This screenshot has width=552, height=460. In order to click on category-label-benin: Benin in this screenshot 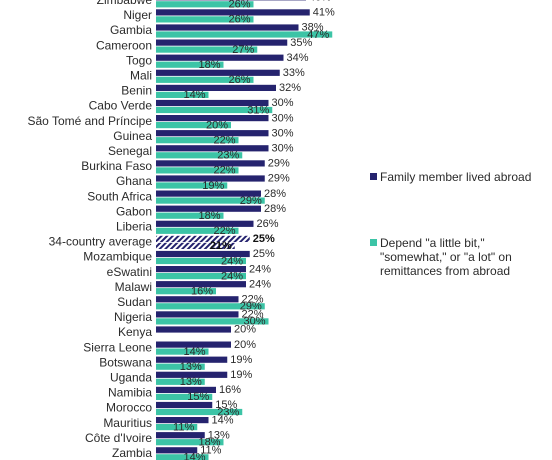, I will do `click(136, 91)`.